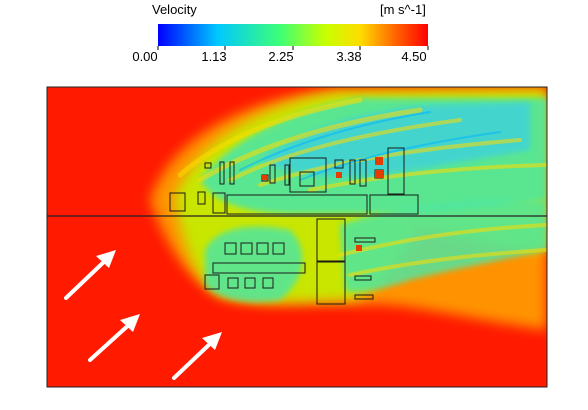  I want to click on legend-tick-3: 3.38, so click(348, 56).